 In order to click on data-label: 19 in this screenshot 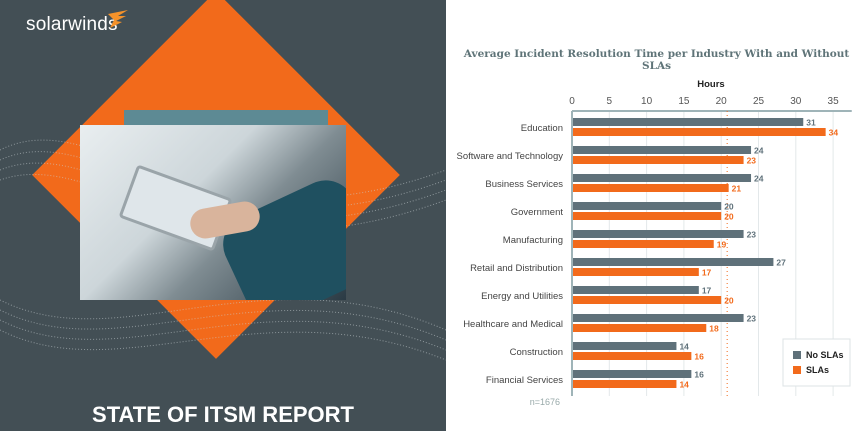, I will do `click(722, 245)`.